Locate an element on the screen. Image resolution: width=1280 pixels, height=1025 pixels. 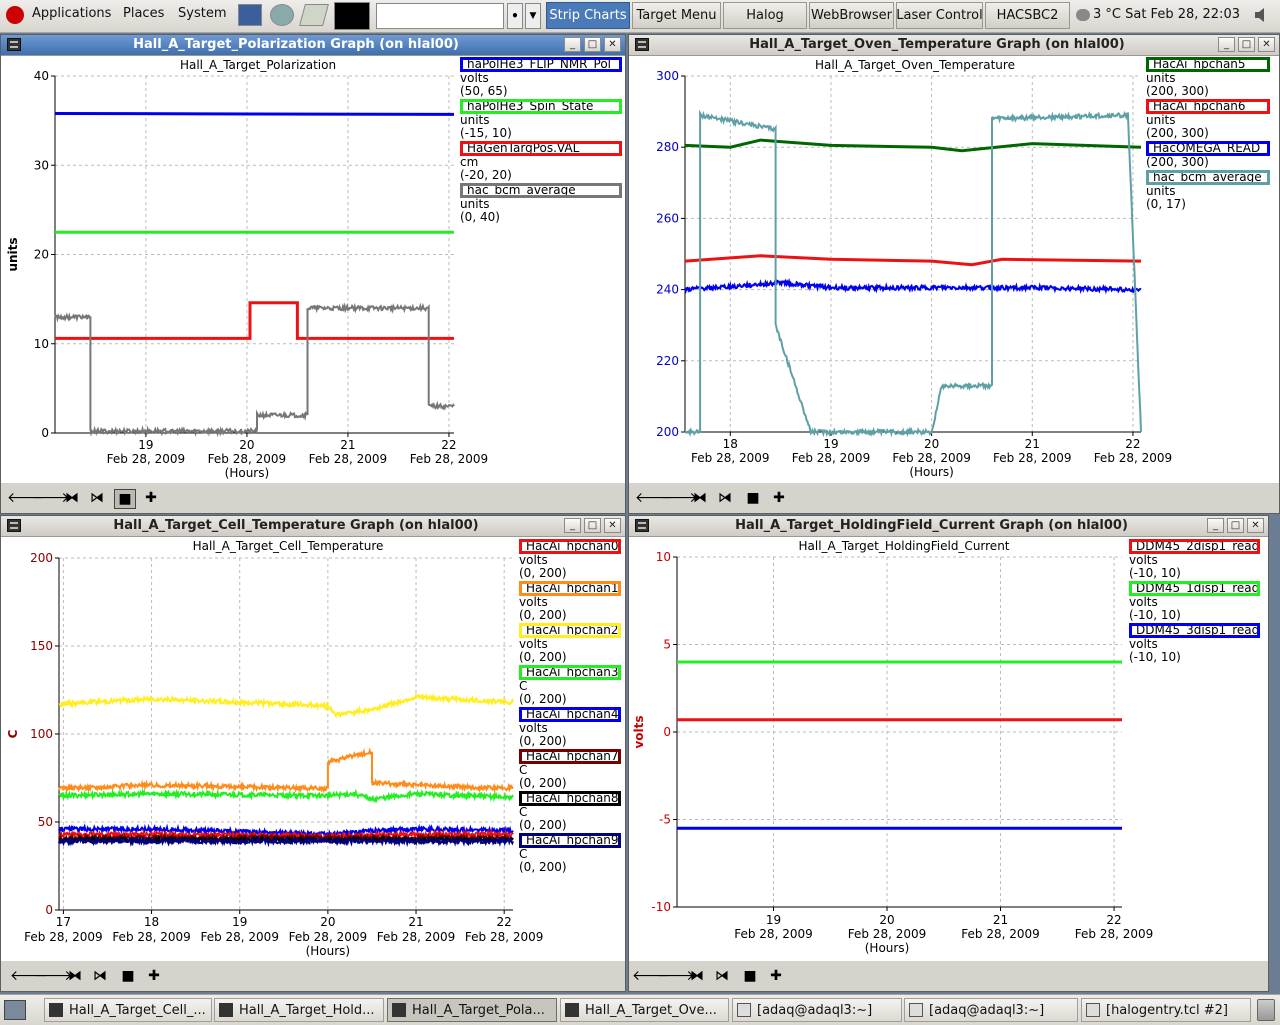
legend-entry: haPolHe3_Spin_State units (-15, 10) is located at coordinates (541, 119).